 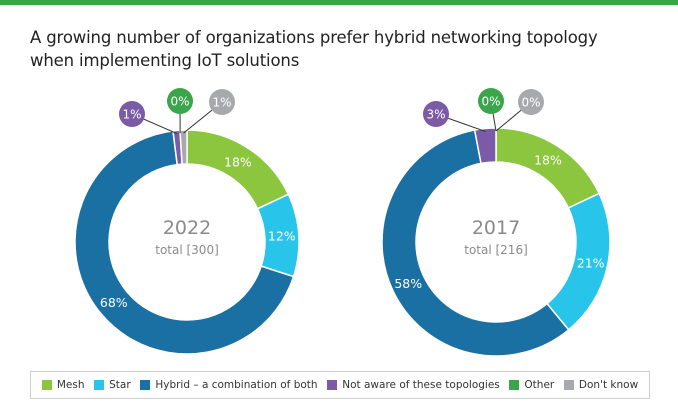 What do you see at coordinates (408, 283) in the screenshot?
I see `data-label-hybrid: 58%` at bounding box center [408, 283].